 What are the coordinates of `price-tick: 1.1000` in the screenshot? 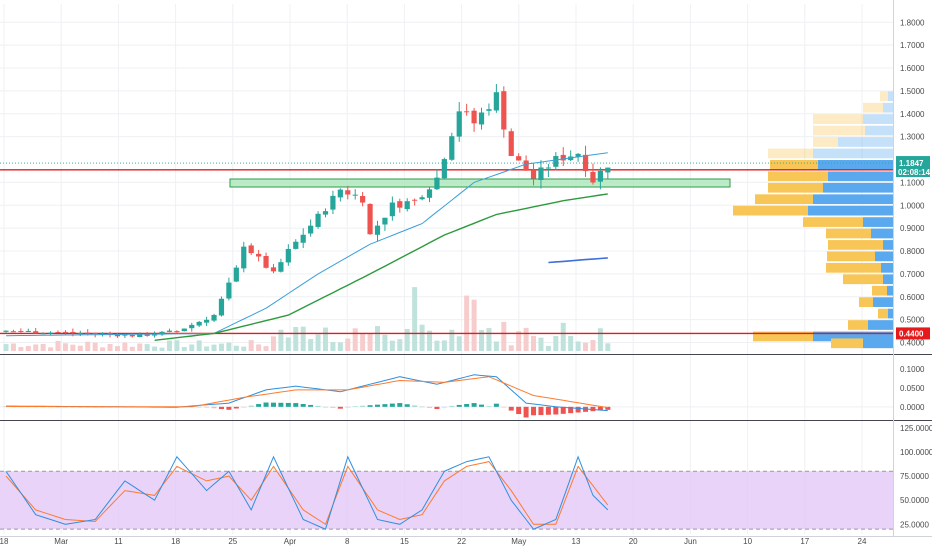 It's located at (912, 182).